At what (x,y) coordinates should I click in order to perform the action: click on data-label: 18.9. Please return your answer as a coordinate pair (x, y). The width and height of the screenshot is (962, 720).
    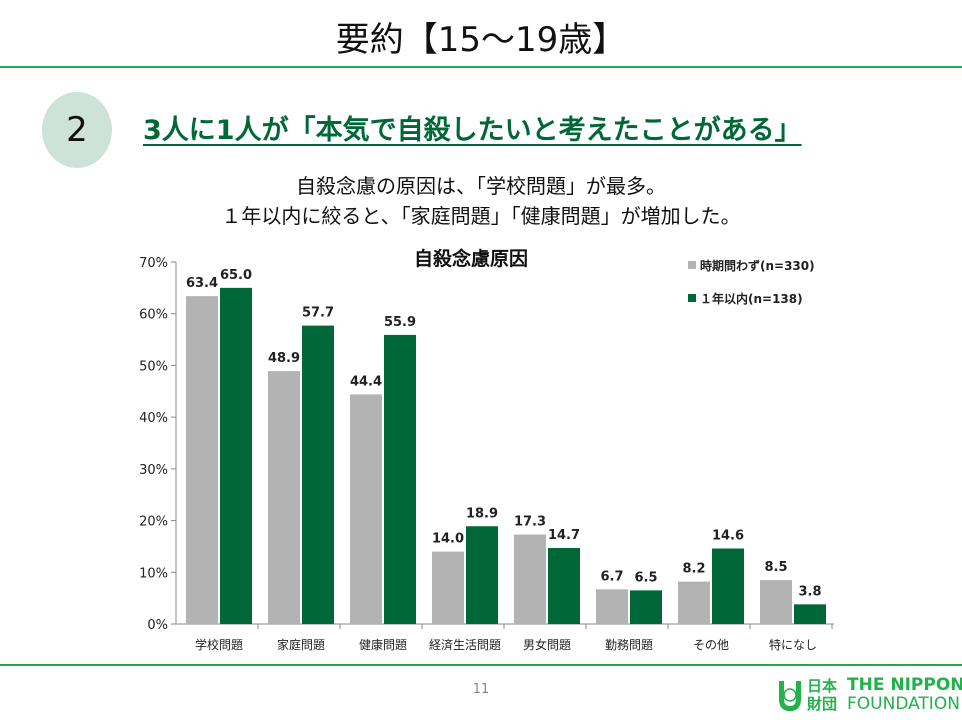
    Looking at the image, I should click on (482, 513).